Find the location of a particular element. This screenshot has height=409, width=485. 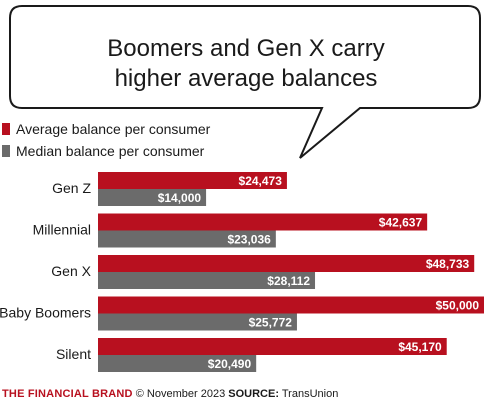

data-label-median-silent: $20,490 is located at coordinates (230, 364).